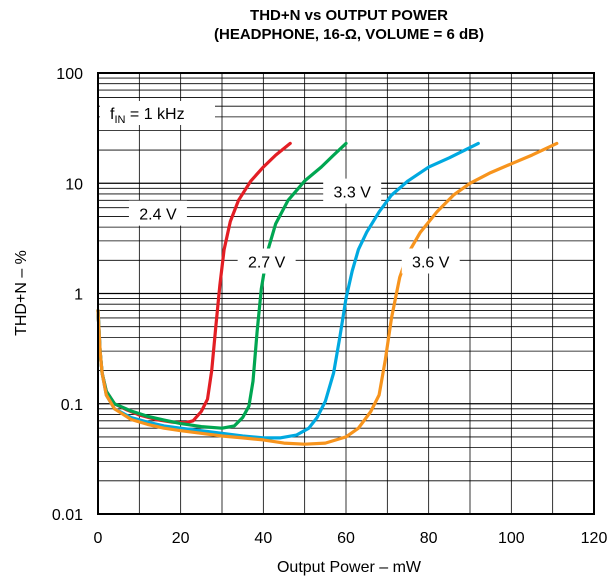 The width and height of the screenshot is (616, 585). I want to click on y-tick-label: 0.01, so click(67, 515).